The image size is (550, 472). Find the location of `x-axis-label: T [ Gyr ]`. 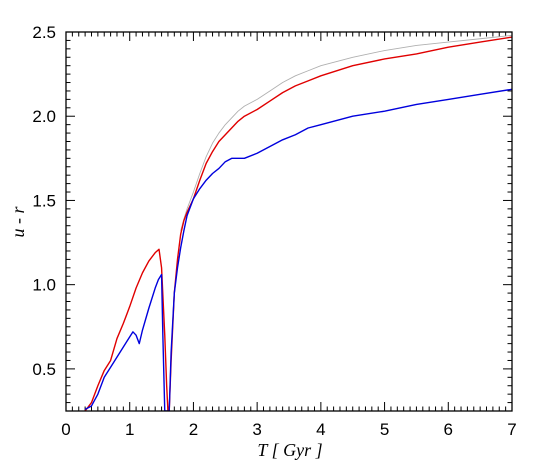

x-axis-label: T [ Gyr ] is located at coordinates (289, 450).